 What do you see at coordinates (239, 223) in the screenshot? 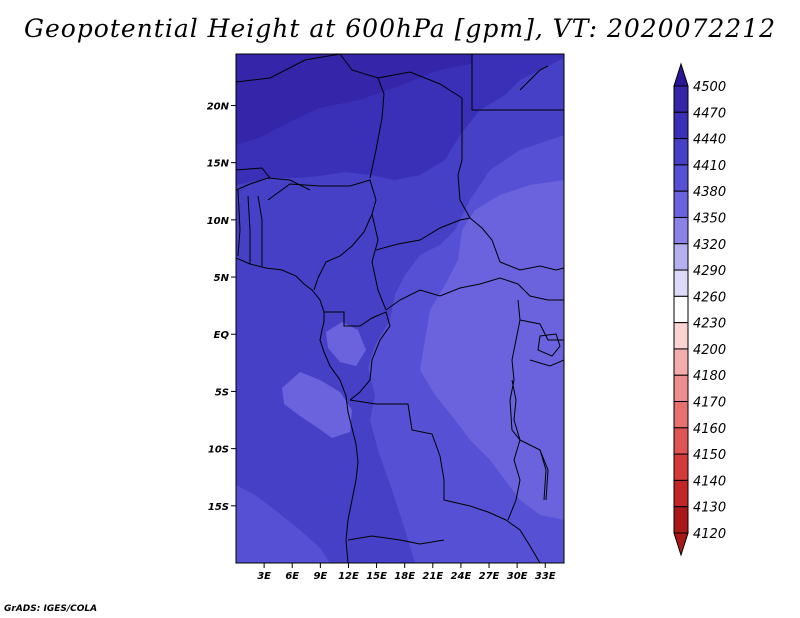
I see `border-ghana` at bounding box center [239, 223].